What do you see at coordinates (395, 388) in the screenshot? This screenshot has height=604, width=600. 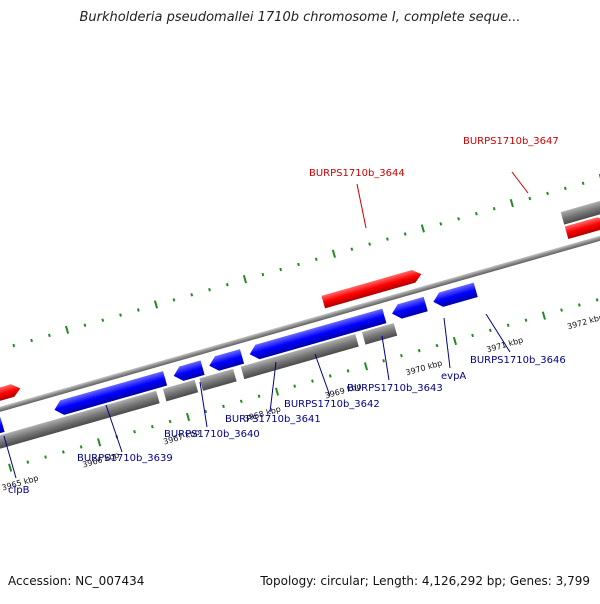 I see `gene-label-3643: BURPS1710b_3643` at bounding box center [395, 388].